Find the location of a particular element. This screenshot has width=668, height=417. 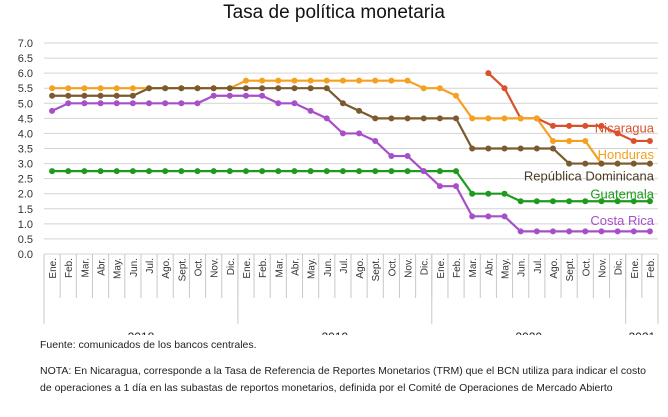

y-tick-label: 2.0 is located at coordinates (25, 195).